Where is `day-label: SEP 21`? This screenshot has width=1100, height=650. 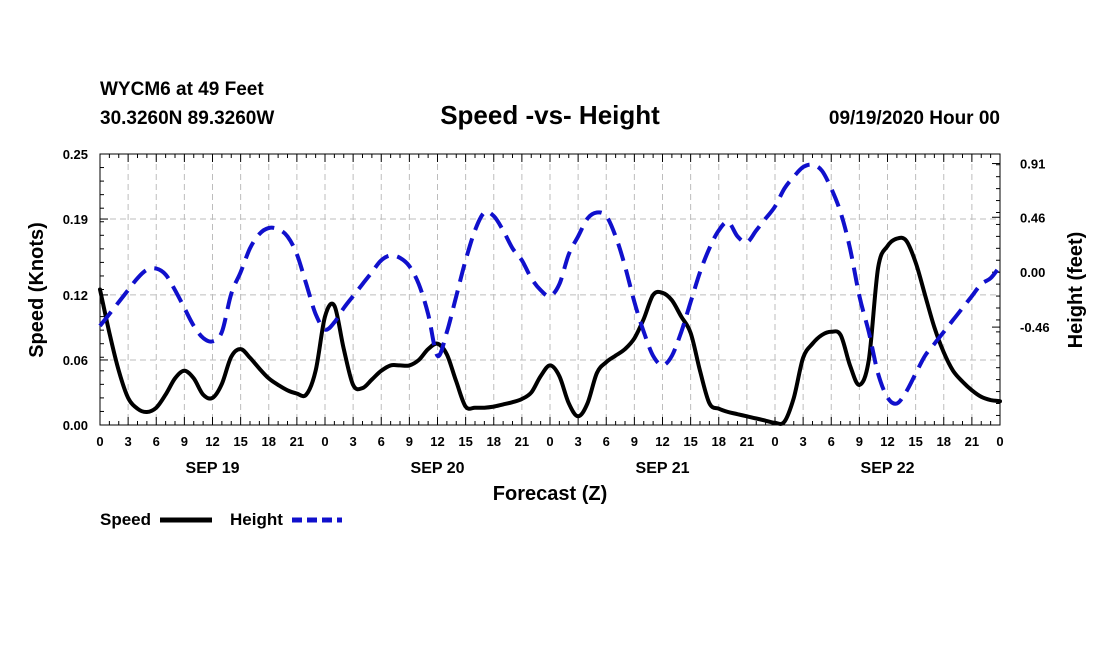 day-label: SEP 21 is located at coordinates (663, 468).